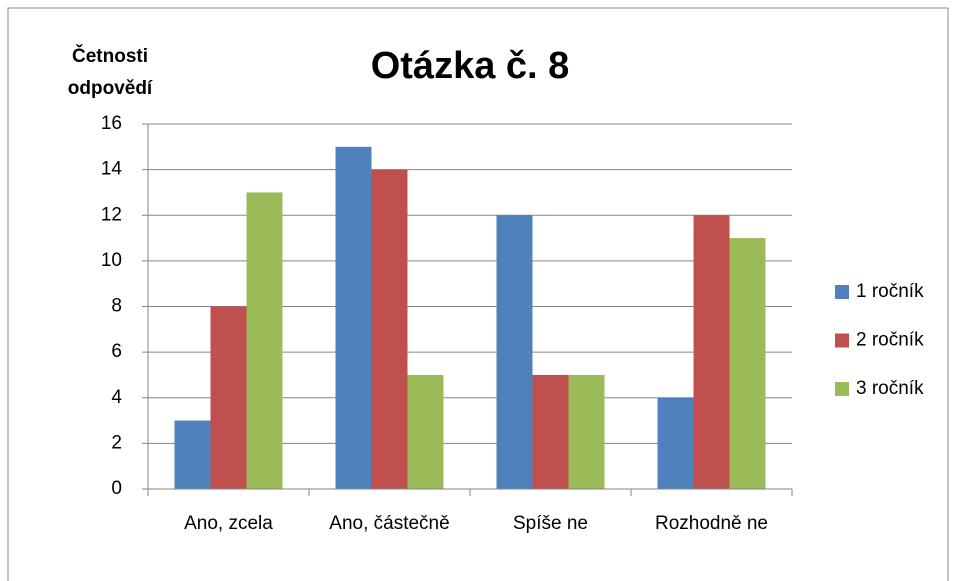  What do you see at coordinates (111, 123) in the screenshot?
I see `y-tick-label: 16` at bounding box center [111, 123].